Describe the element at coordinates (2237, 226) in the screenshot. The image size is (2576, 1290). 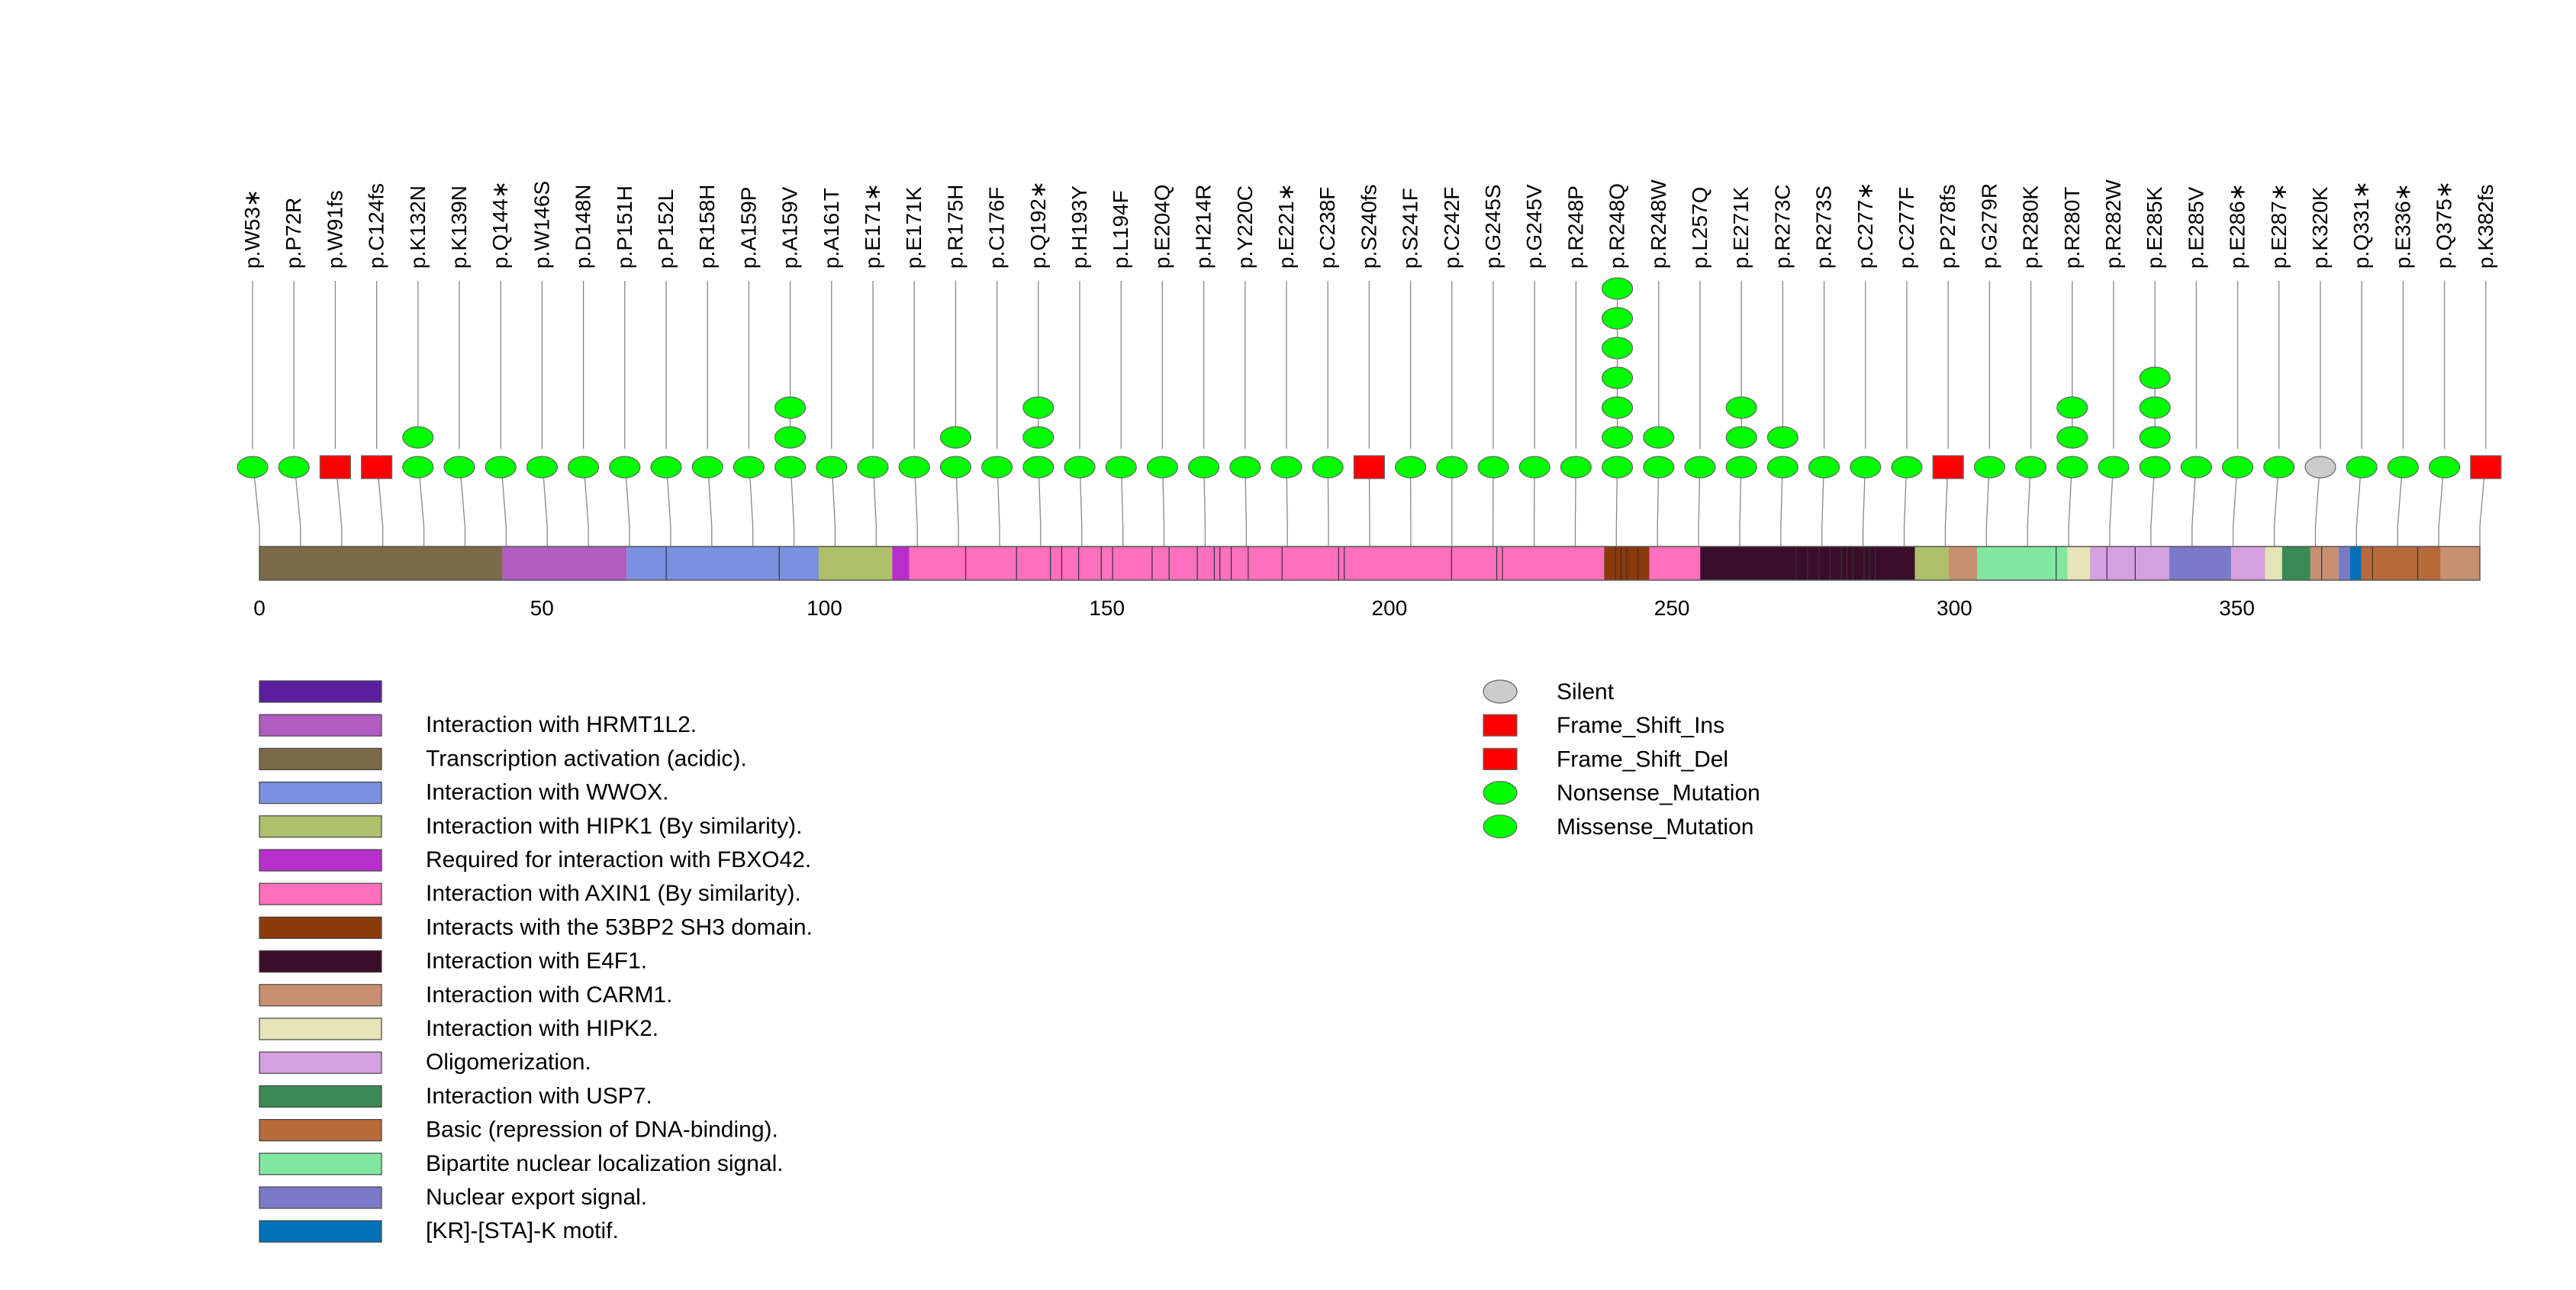
I see `mutation-label: p.E286∗` at that location.